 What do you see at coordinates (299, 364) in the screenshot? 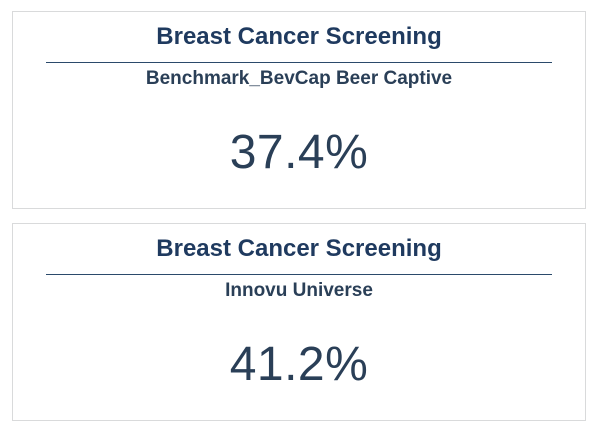
I see `kpi-value: 41.2%` at bounding box center [299, 364].